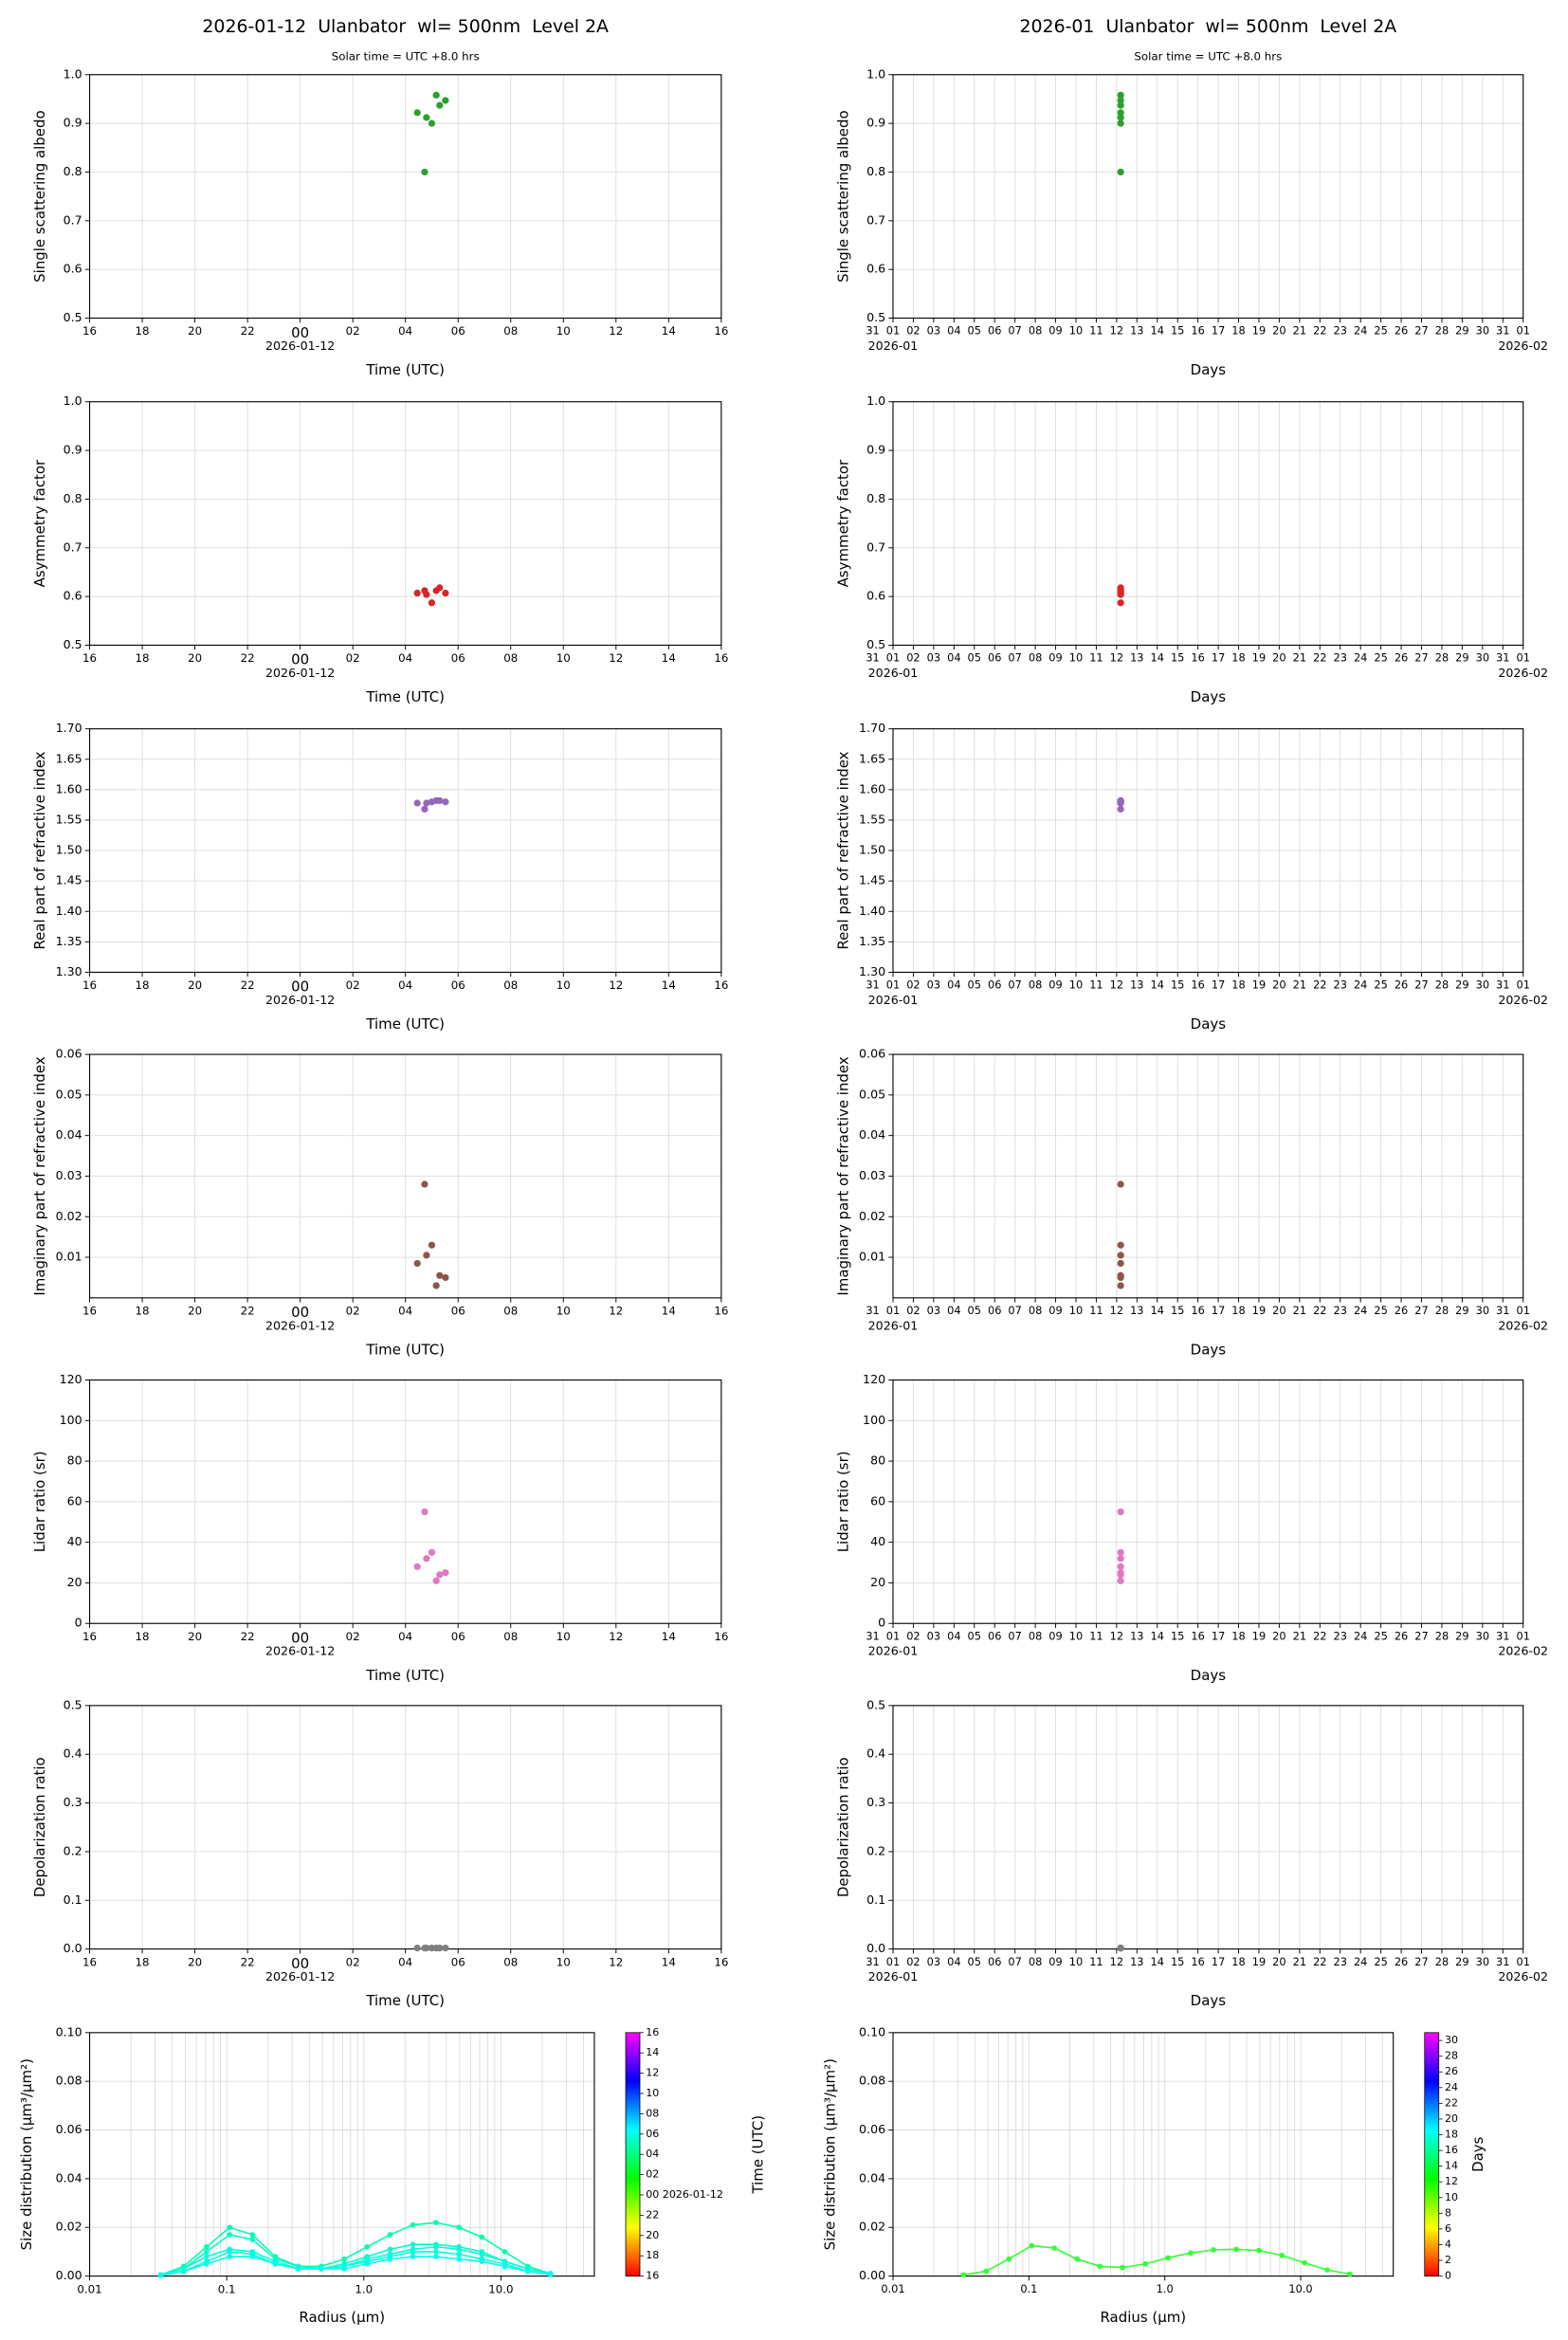 Image resolution: width=1568 pixels, height=2340 pixels. Describe the element at coordinates (669, 985) in the screenshot. I see `x-tick-label: 14` at that location.